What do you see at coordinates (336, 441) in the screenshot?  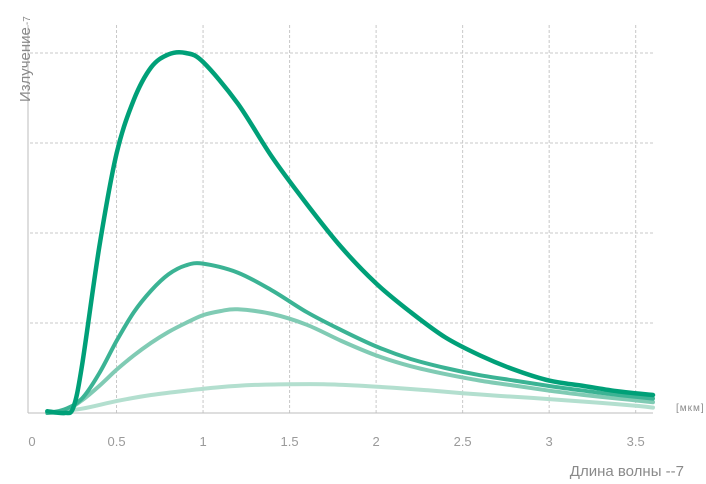 I see `x-tick-labels: 0 0.5 1 1.5 2 2.5 3 3.5` at bounding box center [336, 441].